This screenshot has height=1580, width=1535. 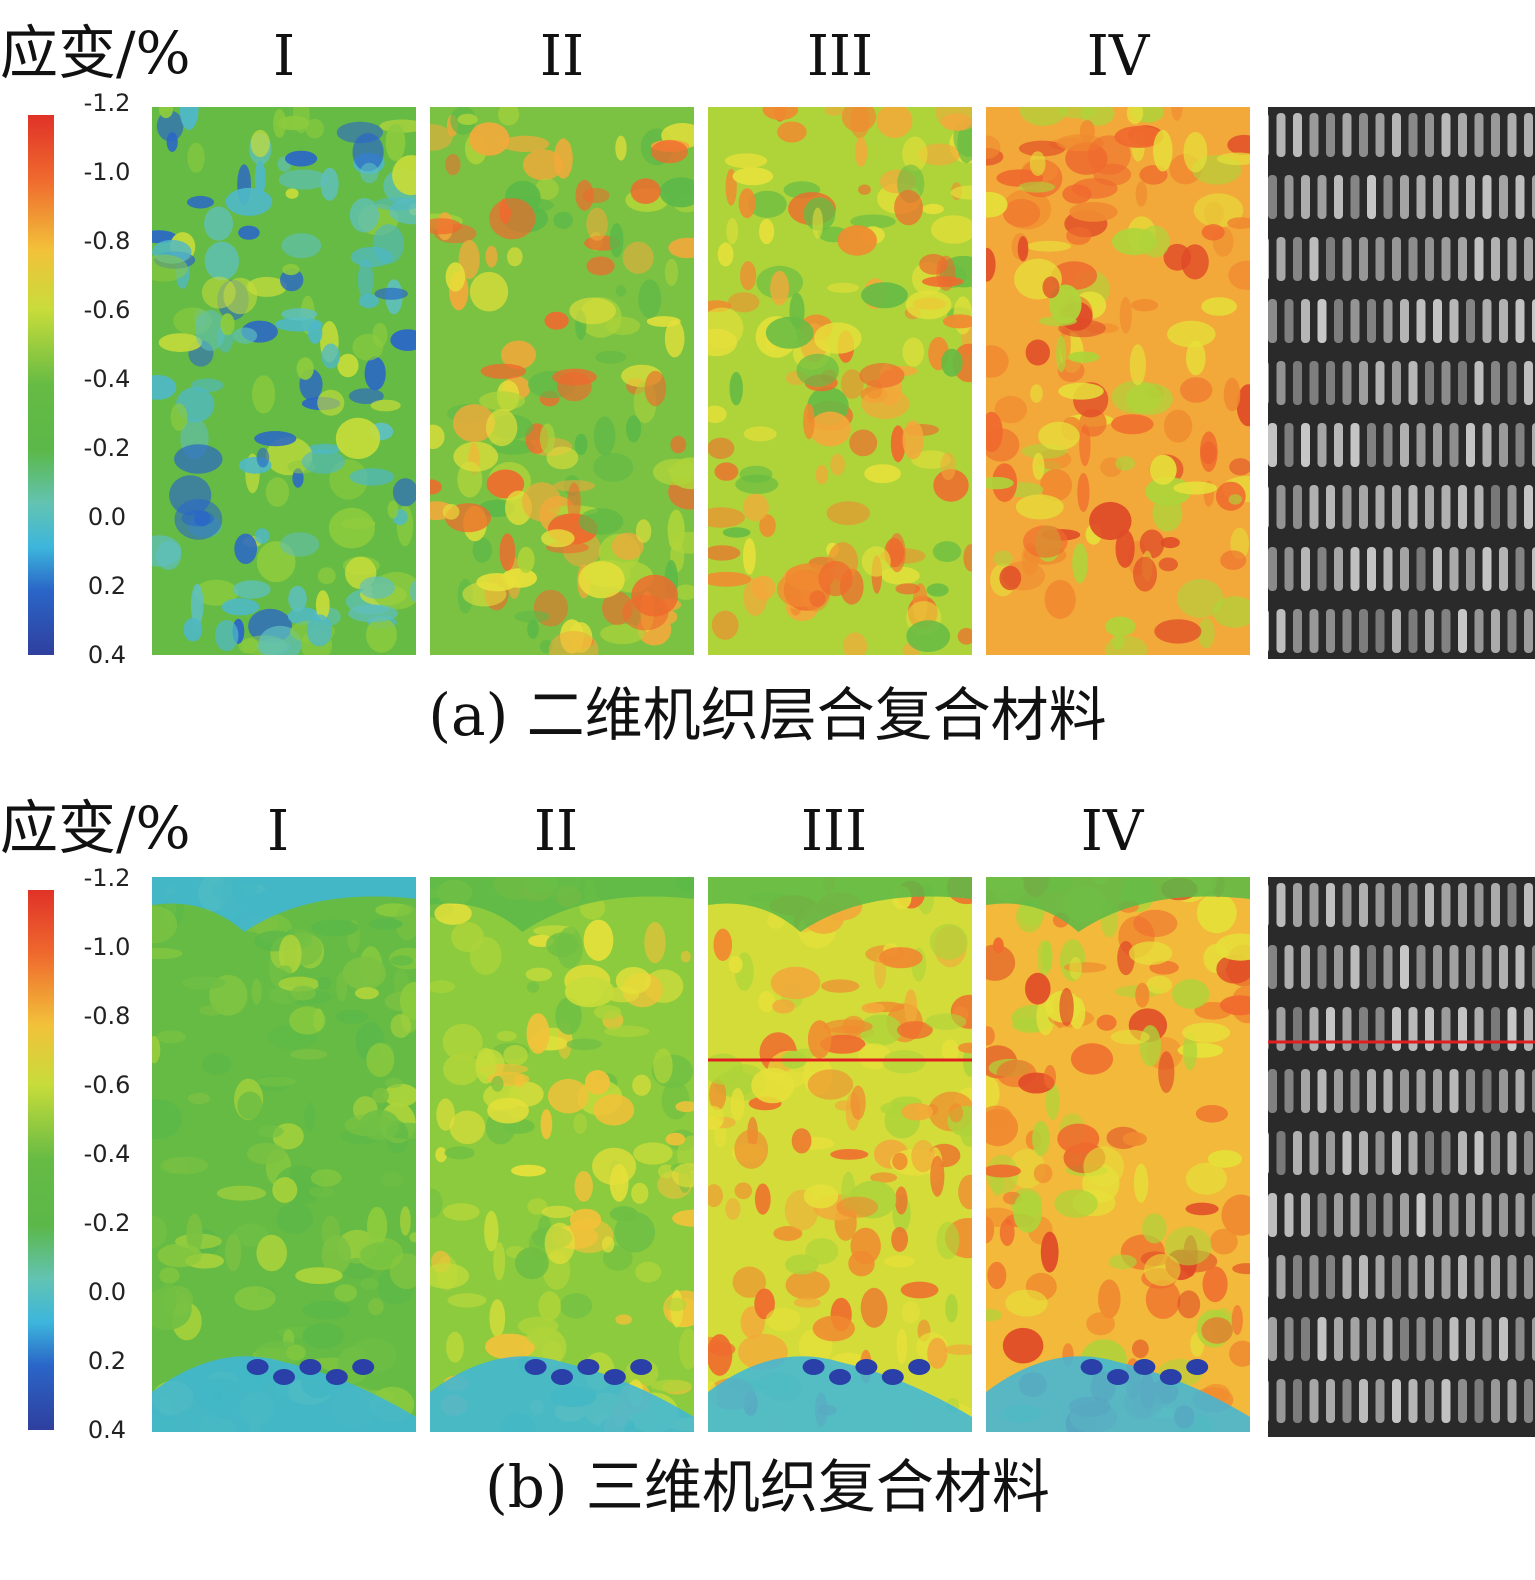 What do you see at coordinates (107, 103) in the screenshot?
I see `tick-label: -1.2` at bounding box center [107, 103].